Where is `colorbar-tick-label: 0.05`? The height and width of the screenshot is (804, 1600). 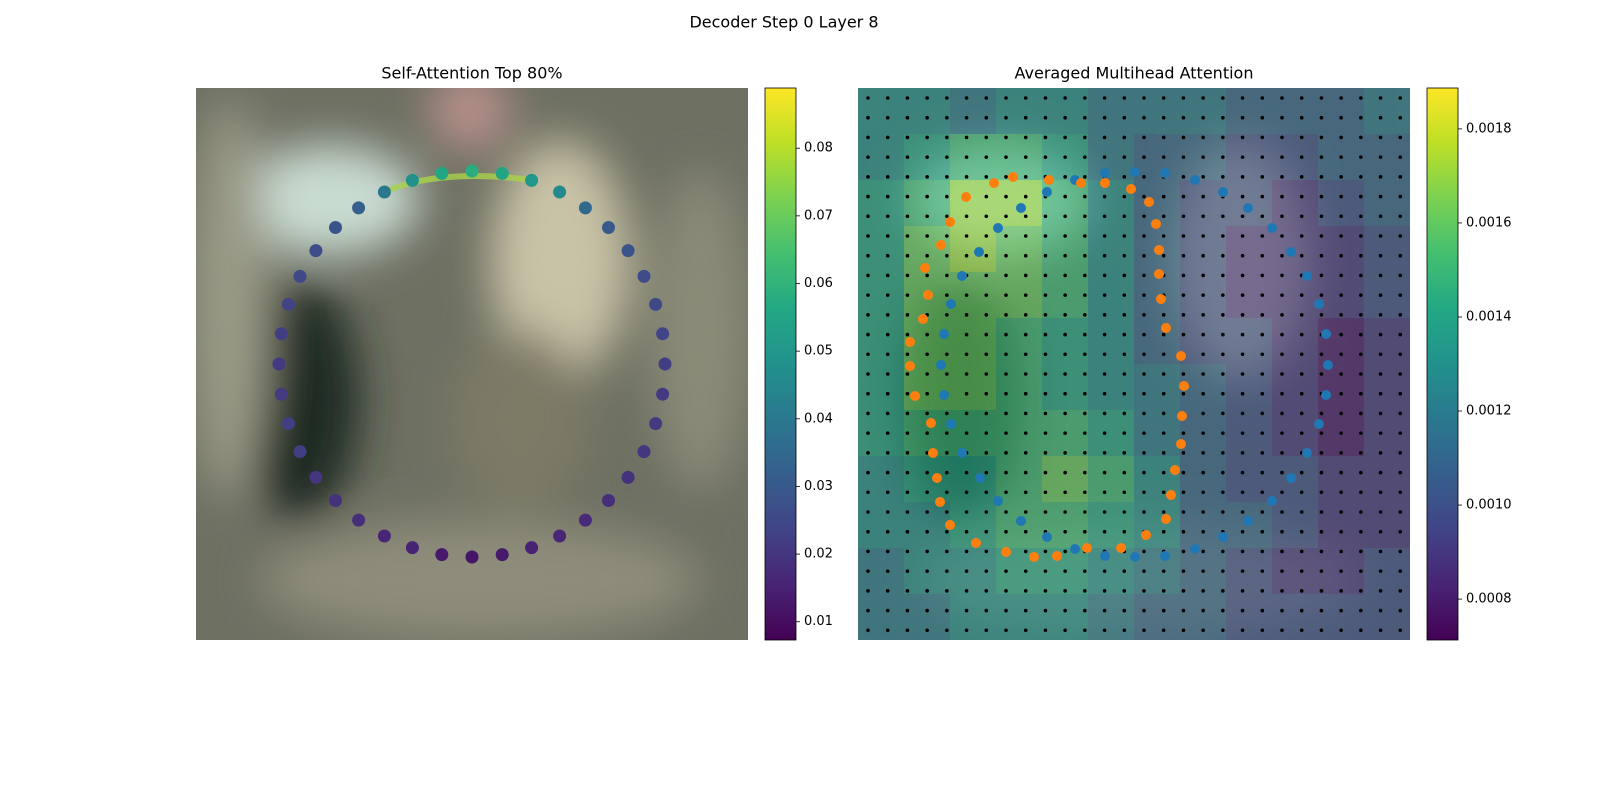 colorbar-tick-label: 0.05 is located at coordinates (818, 351).